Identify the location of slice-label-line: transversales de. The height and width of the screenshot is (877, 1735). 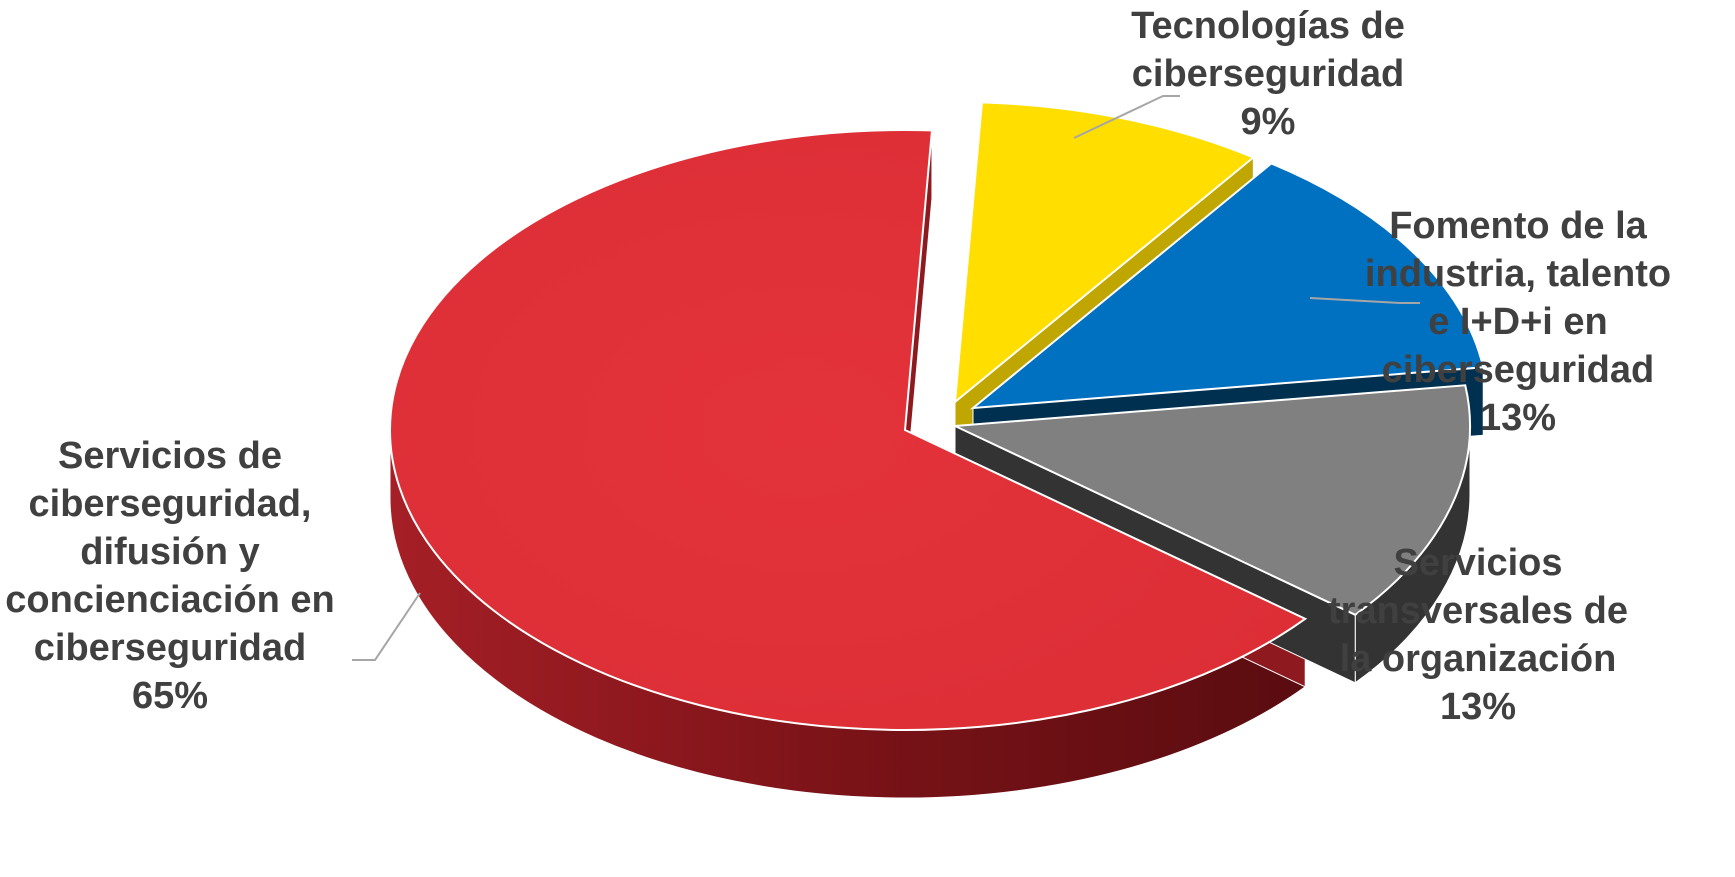
(1478, 611).